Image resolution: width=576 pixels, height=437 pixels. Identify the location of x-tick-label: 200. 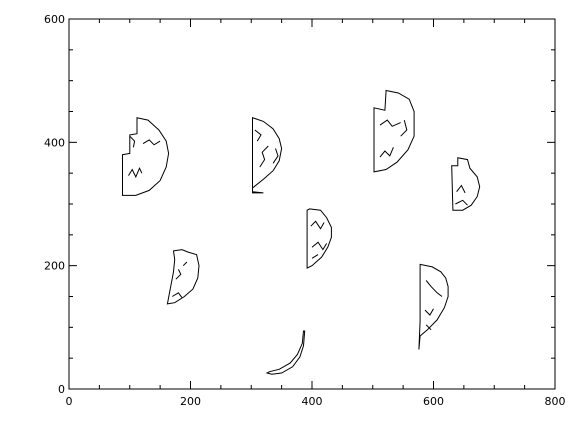
(190, 401).